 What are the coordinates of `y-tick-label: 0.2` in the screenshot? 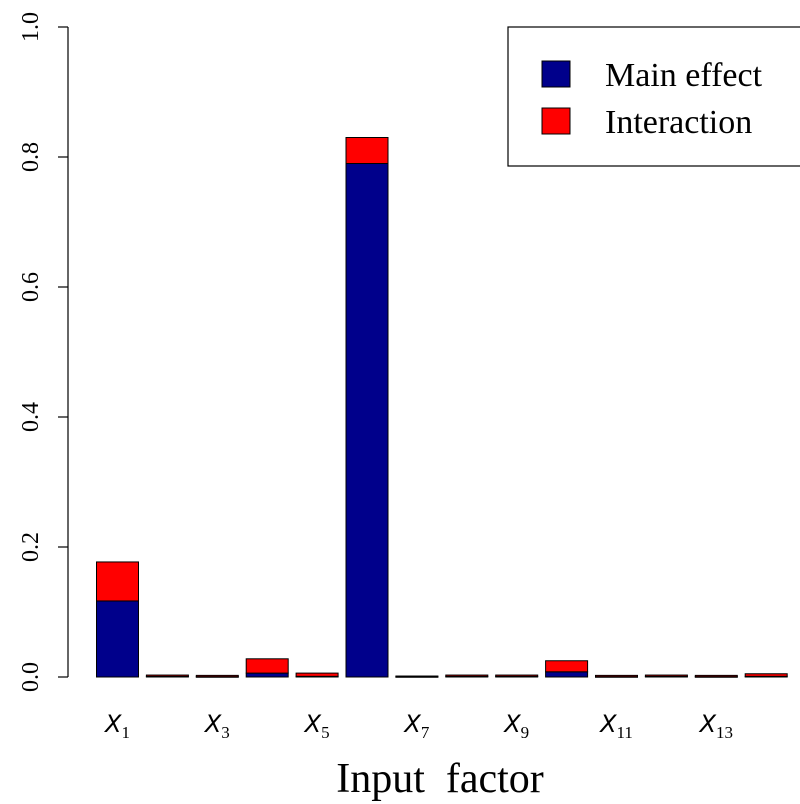 It's located at (31, 547).